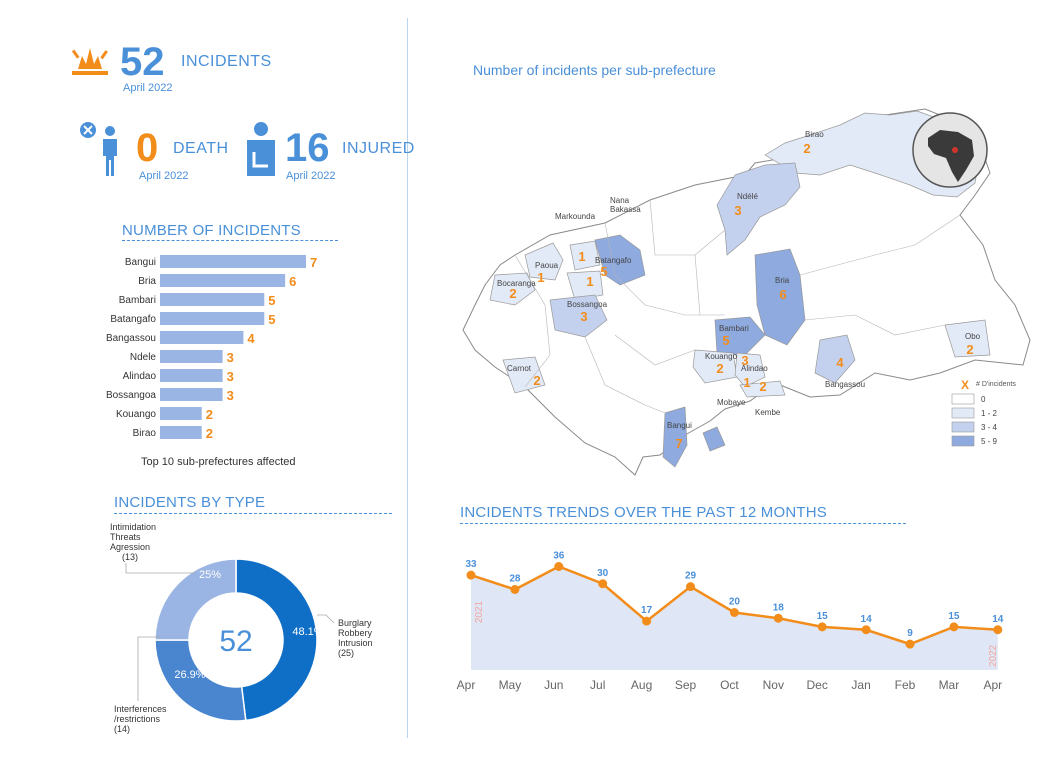  I want to click on x-tick-label: Apr, so click(466, 685).